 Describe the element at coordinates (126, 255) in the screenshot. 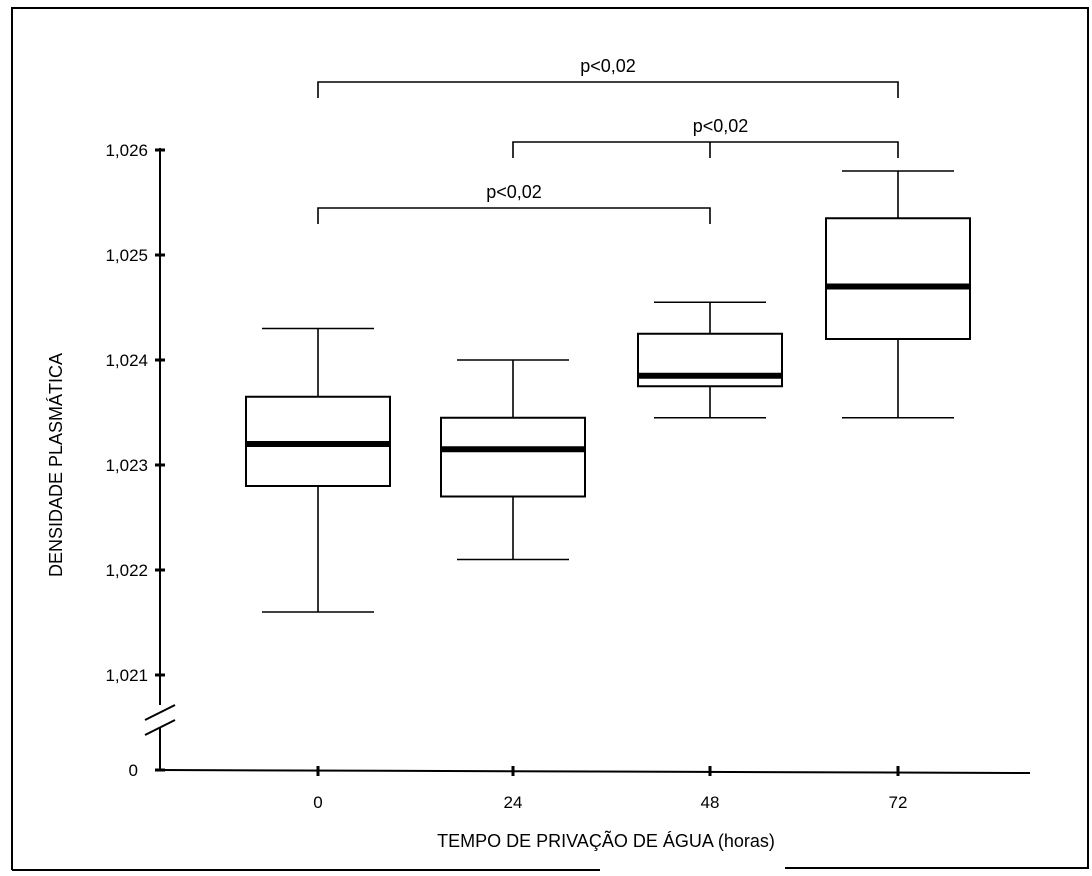

I see `y-tick-label: 1,025` at that location.